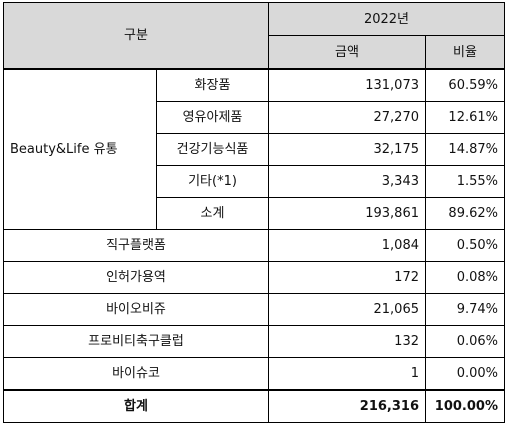 Image resolution: width=507 pixels, height=431 pixels. I want to click on table-row: 기타(*1) 3,343 1.55%, so click(254, 181).